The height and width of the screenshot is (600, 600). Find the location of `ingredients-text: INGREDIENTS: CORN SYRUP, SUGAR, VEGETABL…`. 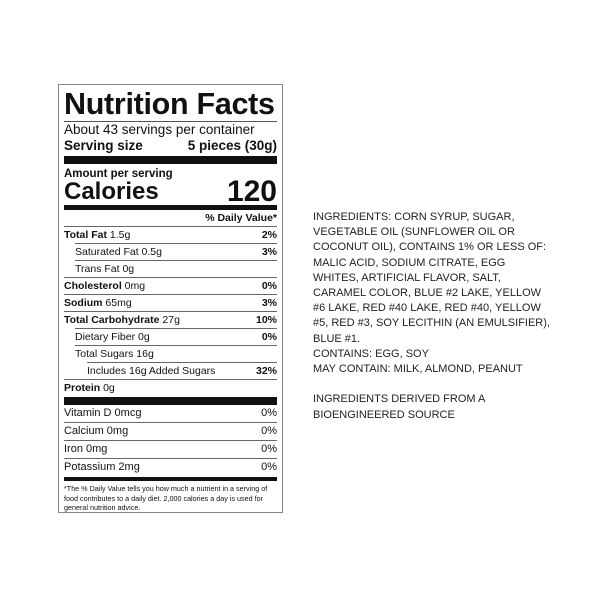

ingredients-text: INGREDIENTS: CORN SYRUP, SUGAR, VEGETABL… is located at coordinates (431, 278).